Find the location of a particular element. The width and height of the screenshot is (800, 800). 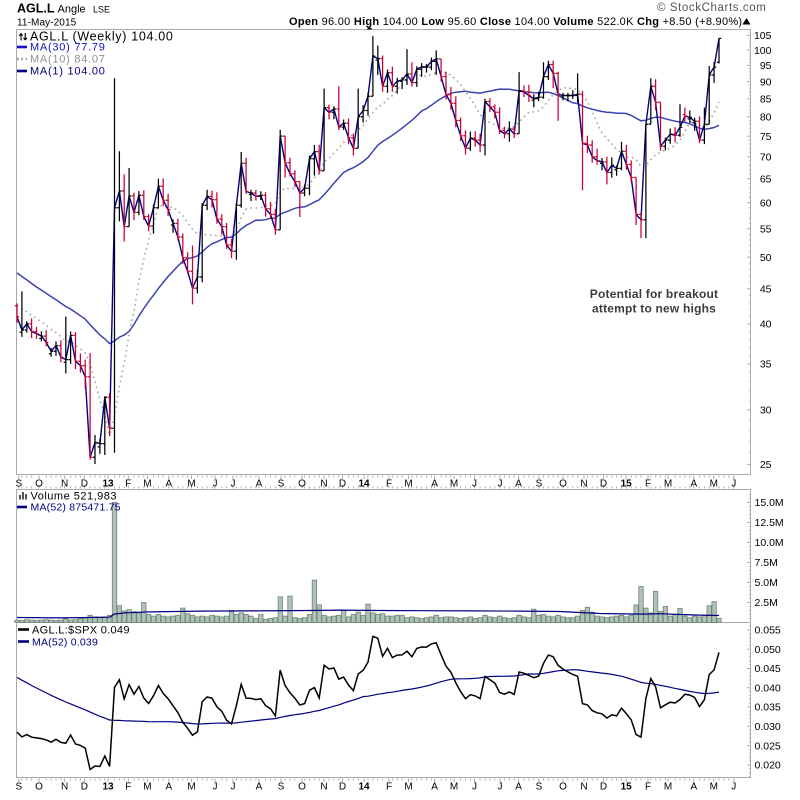

svg-text: 85 is located at coordinates (766, 99).